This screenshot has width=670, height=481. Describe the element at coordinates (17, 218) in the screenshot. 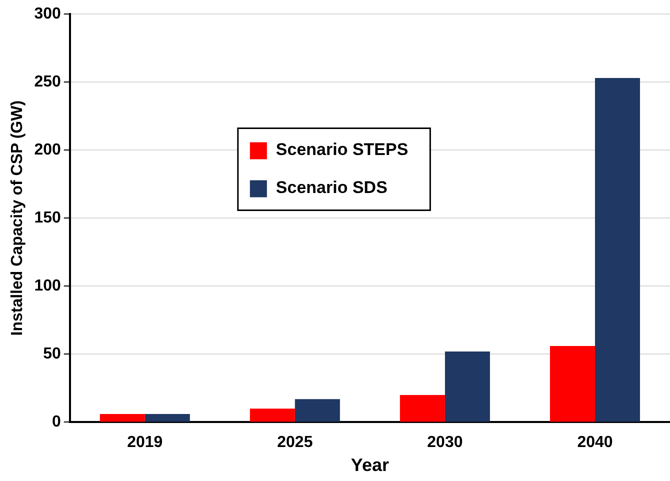

I see `y-axis-title: Installed Capacity of CSP (GW)` at that location.